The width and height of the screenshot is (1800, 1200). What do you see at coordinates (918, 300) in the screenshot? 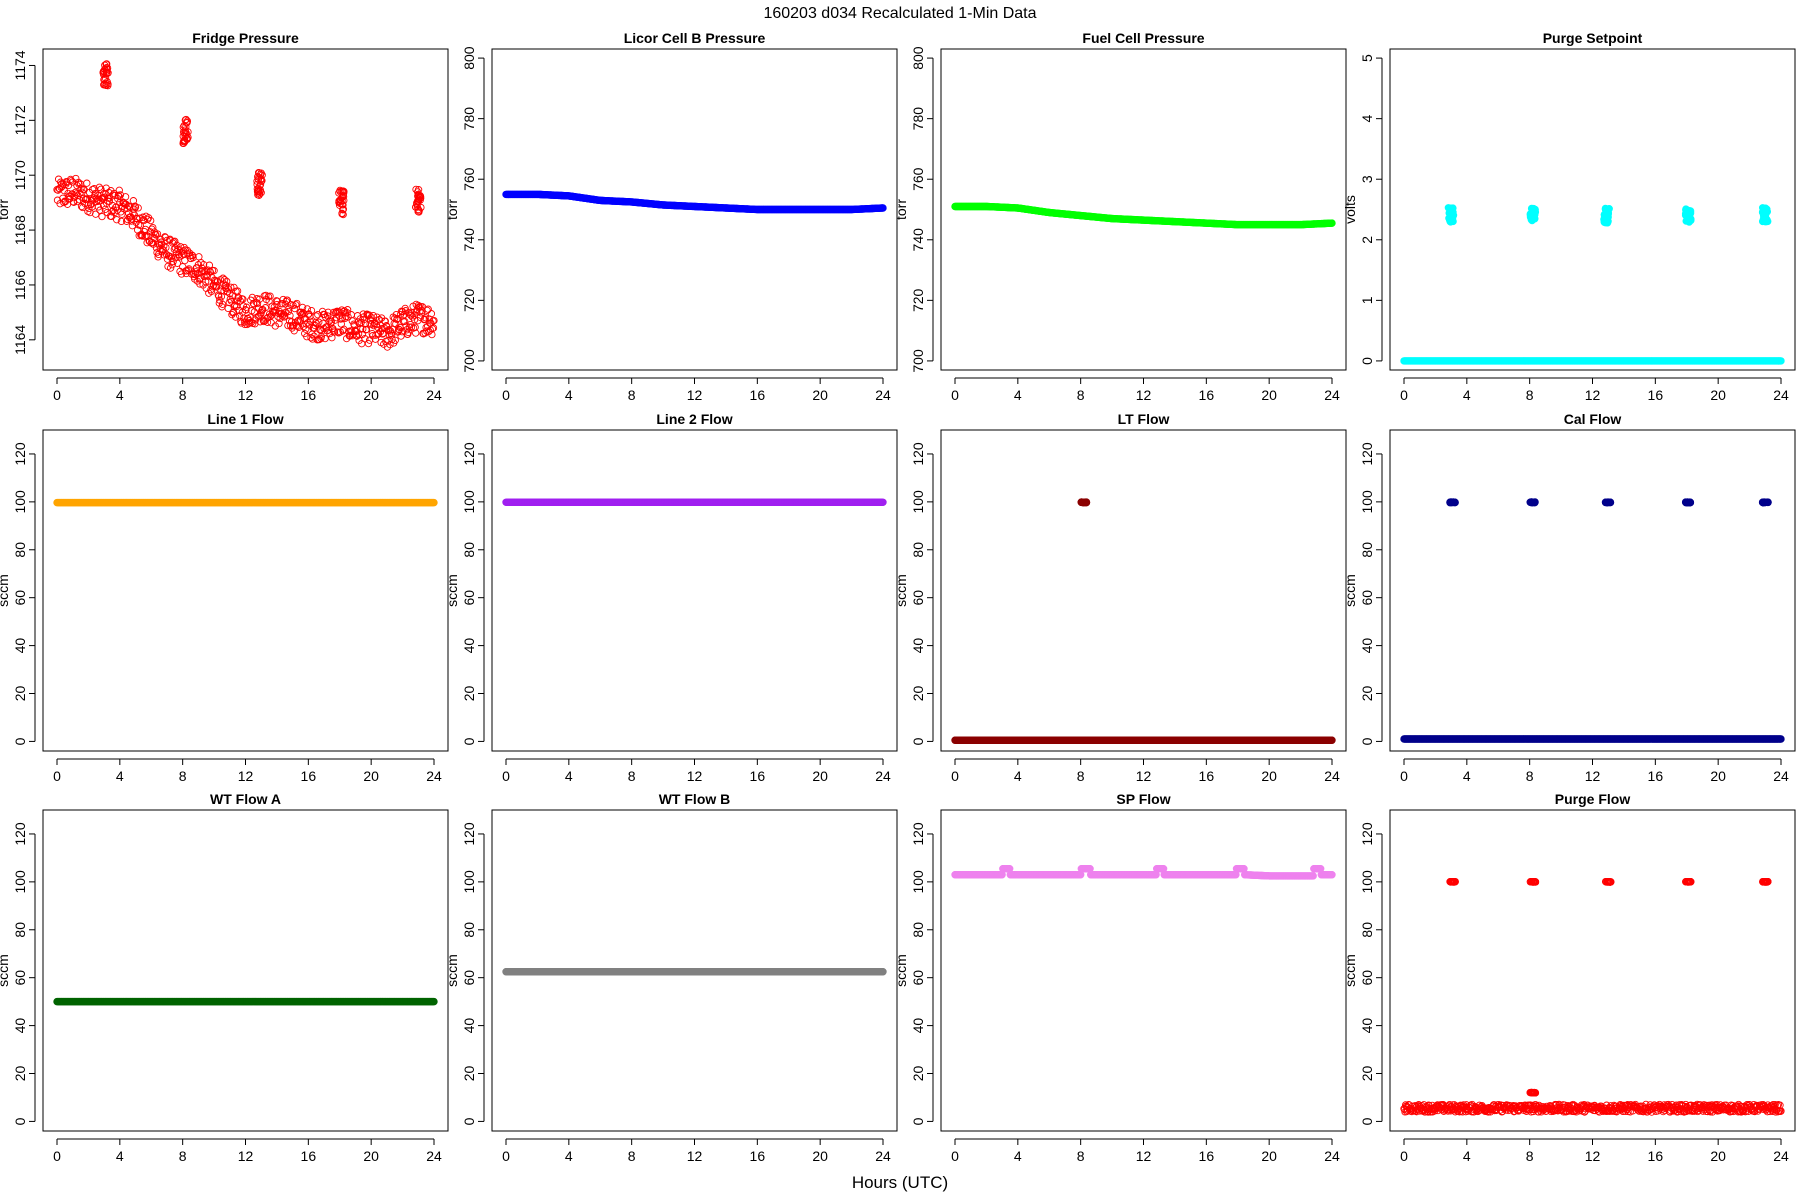
I see `y-tick-label: 720` at bounding box center [918, 300].